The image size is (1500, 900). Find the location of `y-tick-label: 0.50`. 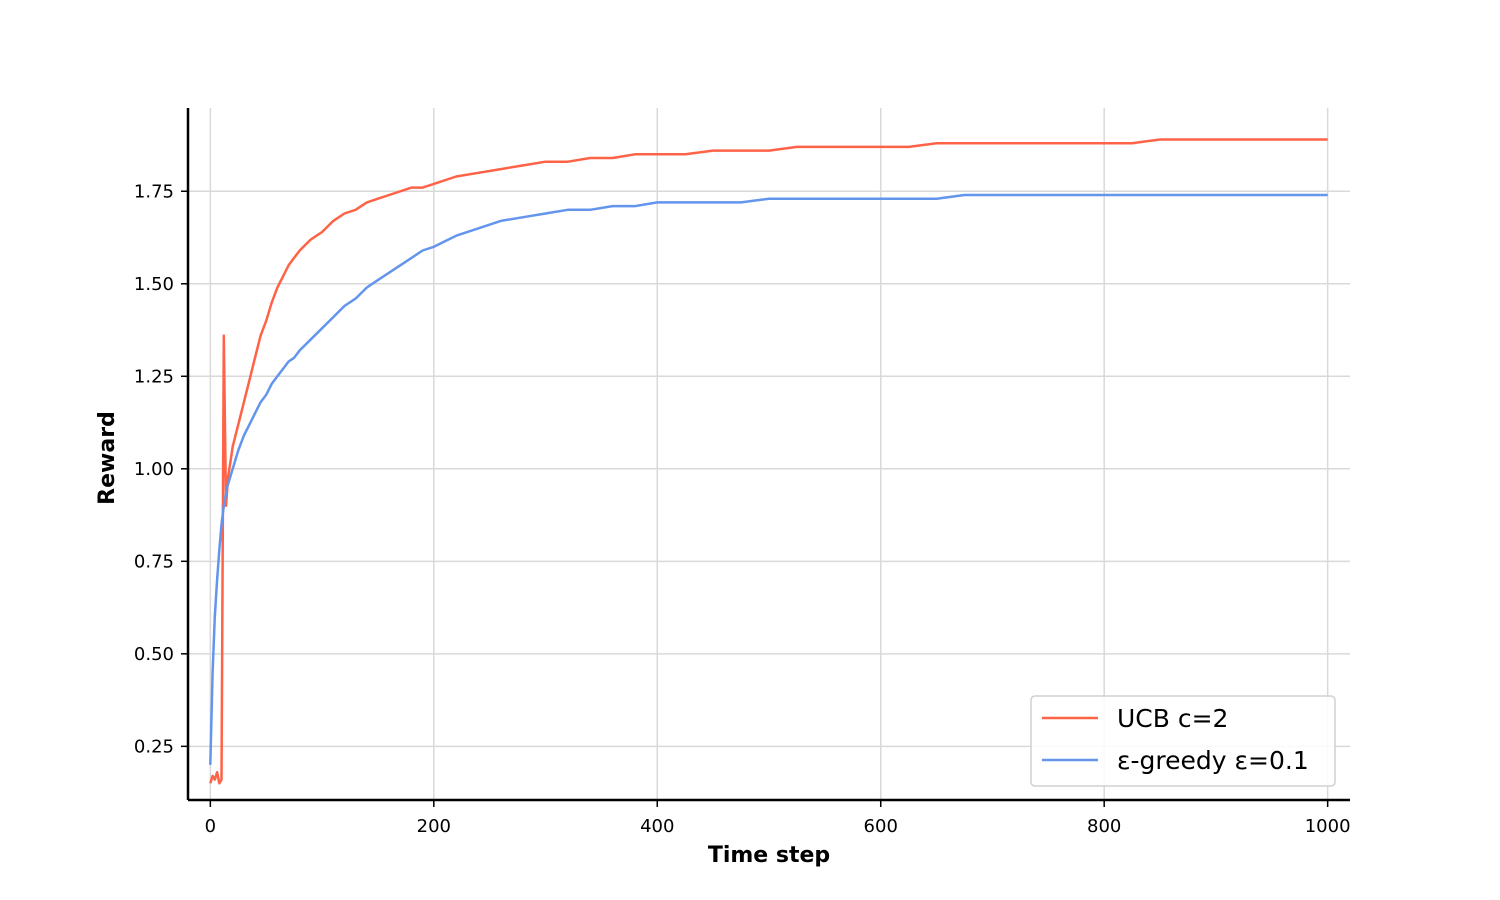

y-tick-label: 0.50 is located at coordinates (154, 654).